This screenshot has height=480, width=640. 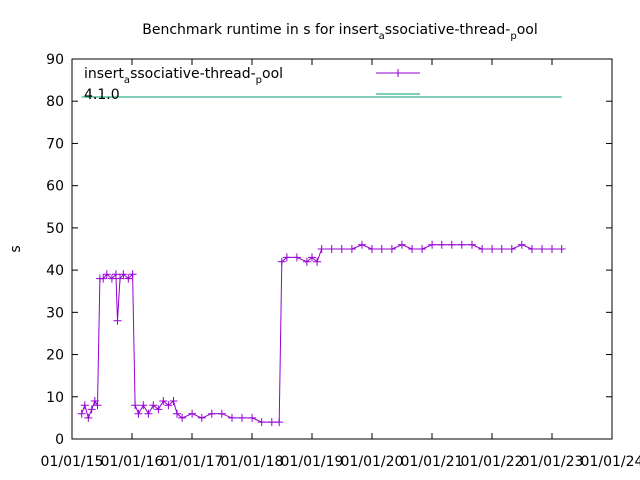 I want to click on x-tick-label: 01/01/23, so click(x=552, y=462).